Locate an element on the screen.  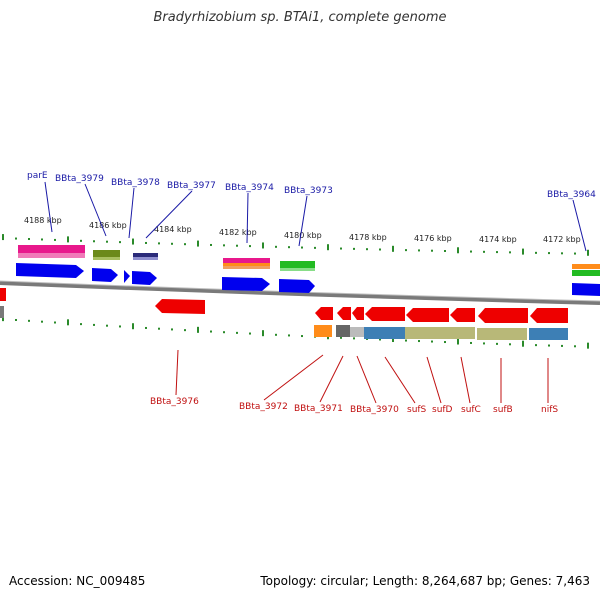
forward-genes is located at coordinates (308, 279).